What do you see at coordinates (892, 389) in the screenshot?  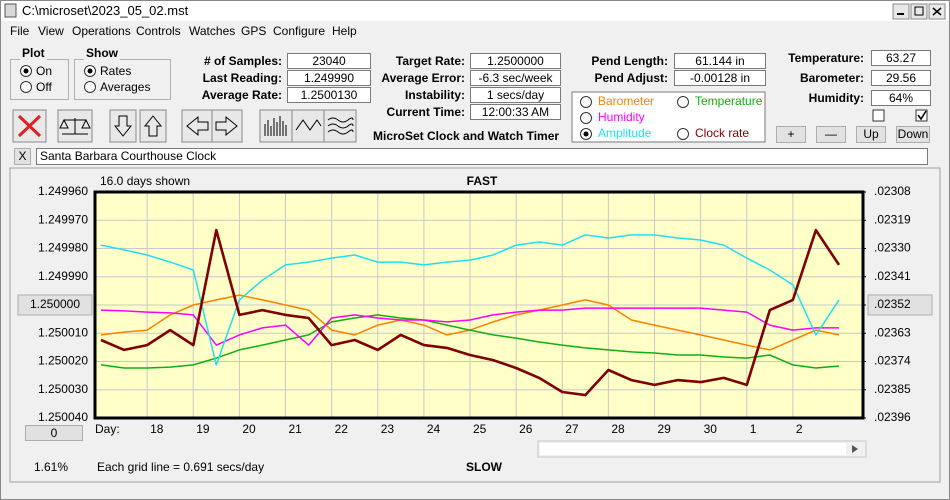 I see `y2-tick-label: .02385` at bounding box center [892, 389].